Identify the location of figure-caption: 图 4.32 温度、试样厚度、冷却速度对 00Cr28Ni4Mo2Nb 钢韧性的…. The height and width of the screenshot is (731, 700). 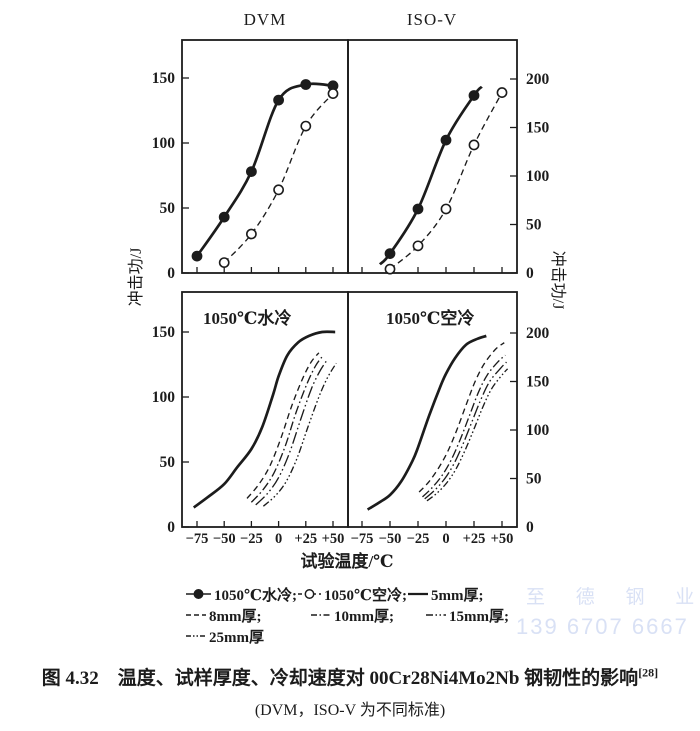
(350, 676).